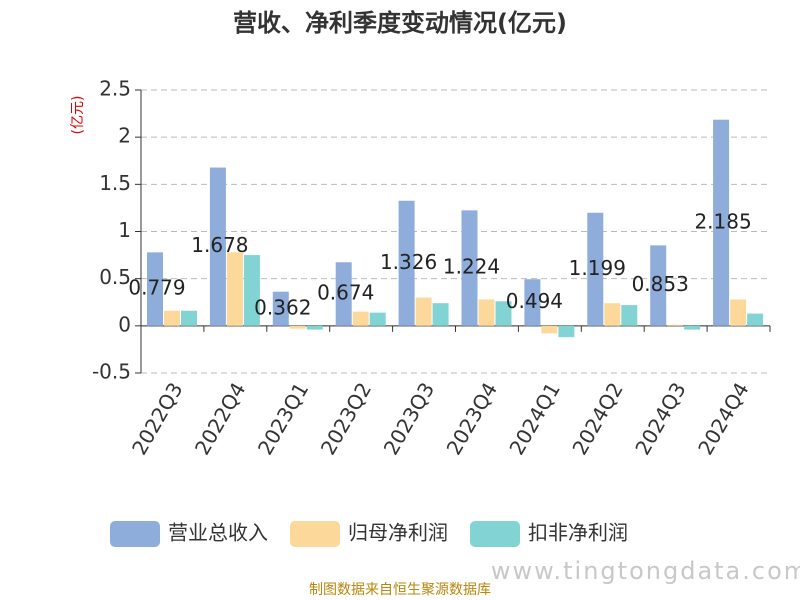  I want to click on x-tick-label: 2024Q4, so click(723, 418).